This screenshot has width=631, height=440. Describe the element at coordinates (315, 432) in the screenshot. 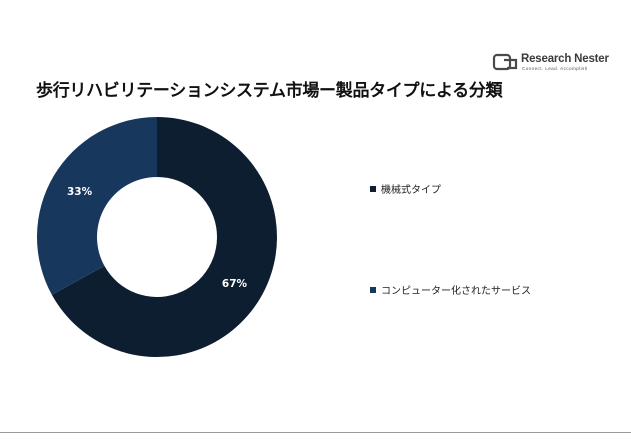

I see `bottom-divider` at that location.